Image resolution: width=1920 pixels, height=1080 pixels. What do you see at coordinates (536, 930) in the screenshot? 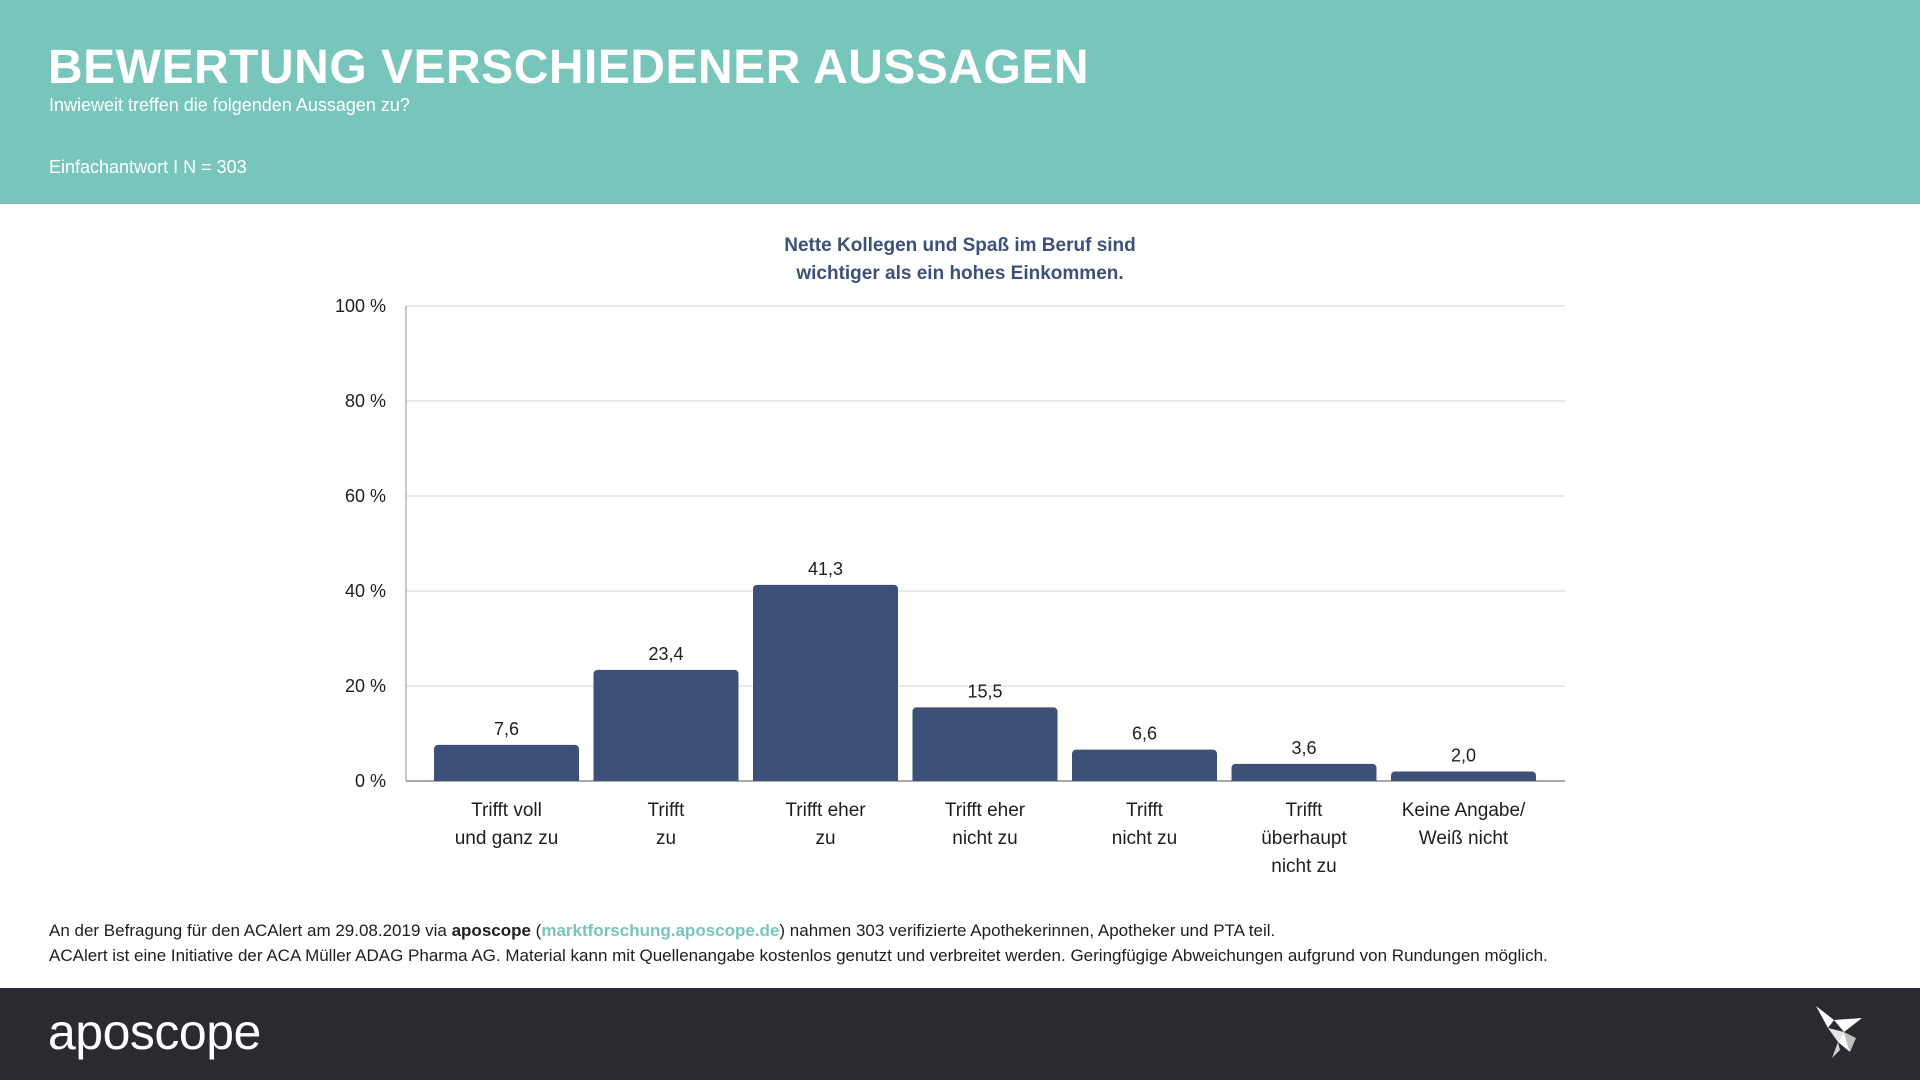
I see `footnote-paren: (` at bounding box center [536, 930].